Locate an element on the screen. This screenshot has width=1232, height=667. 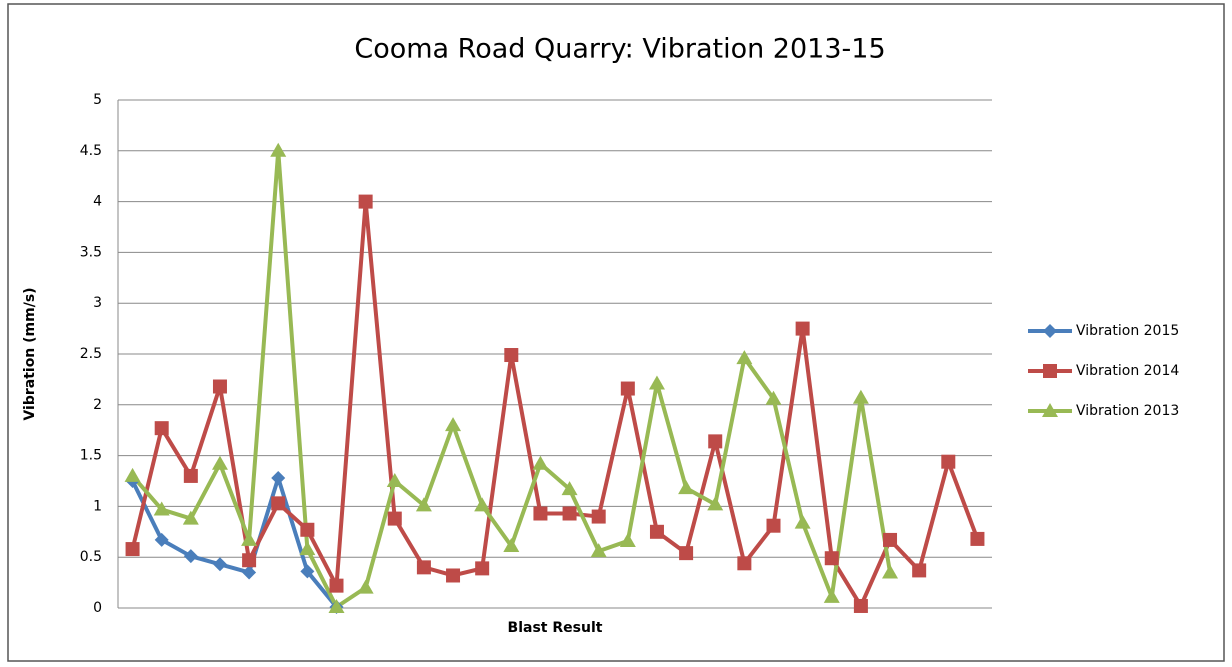
legend-label: Vibration 2015 is located at coordinates (1127, 331).